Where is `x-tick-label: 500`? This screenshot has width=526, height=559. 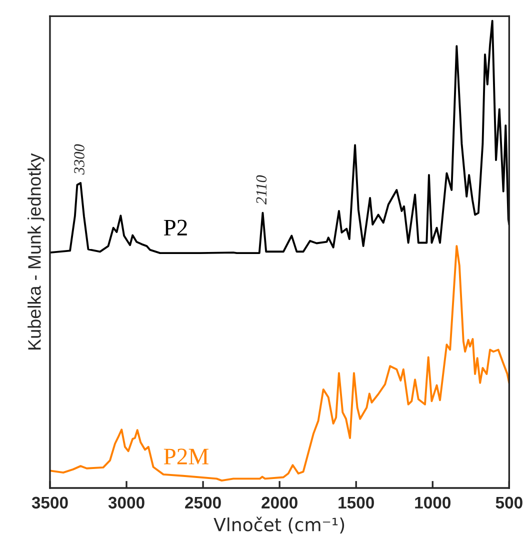 x-tick-label: 500 is located at coordinates (509, 502).